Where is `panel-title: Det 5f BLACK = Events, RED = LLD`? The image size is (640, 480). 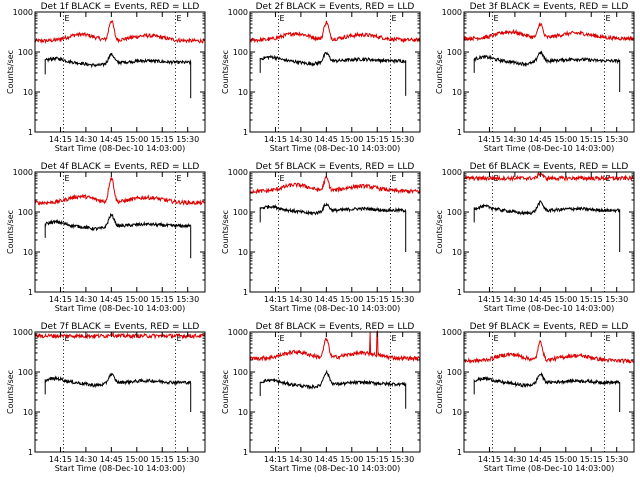 panel-title: Det 5f BLACK = Events, RED = LLD is located at coordinates (335, 167).